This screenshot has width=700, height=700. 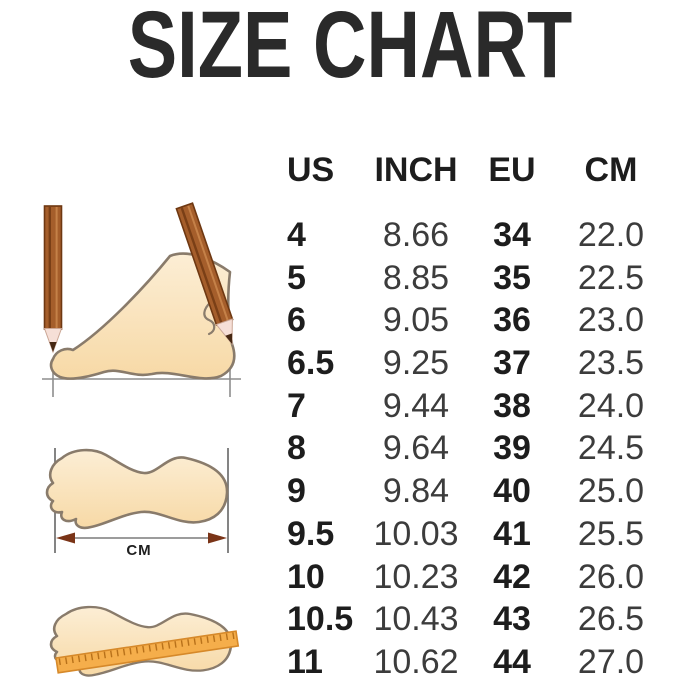 I want to click on cell-cm: 23.5, so click(x=611, y=363).